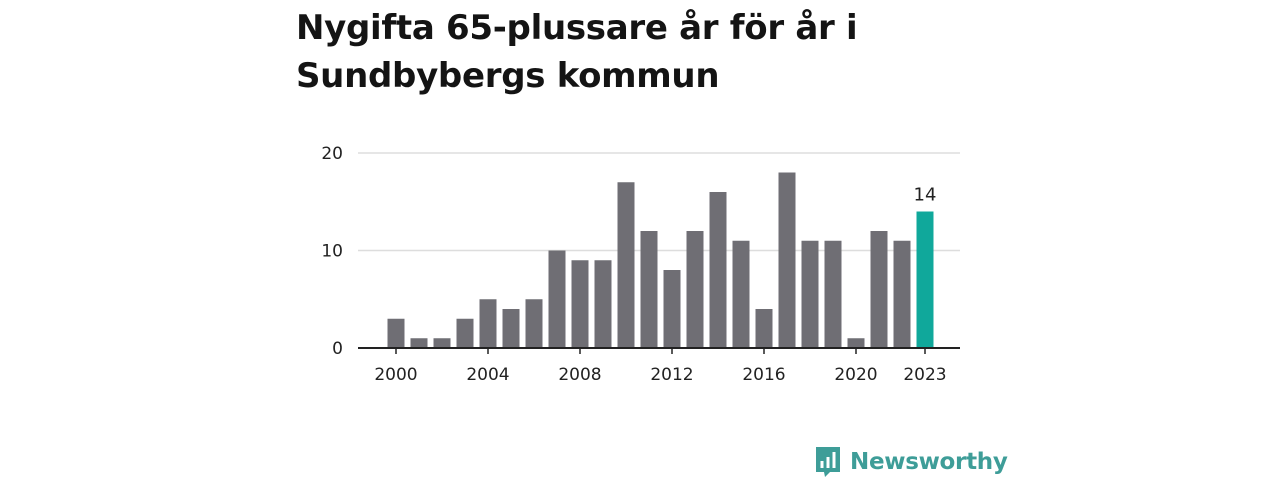 Image resolution: width=1280 pixels, height=480 pixels. What do you see at coordinates (659, 350) in the screenshot?
I see `x-axis` at bounding box center [659, 350].